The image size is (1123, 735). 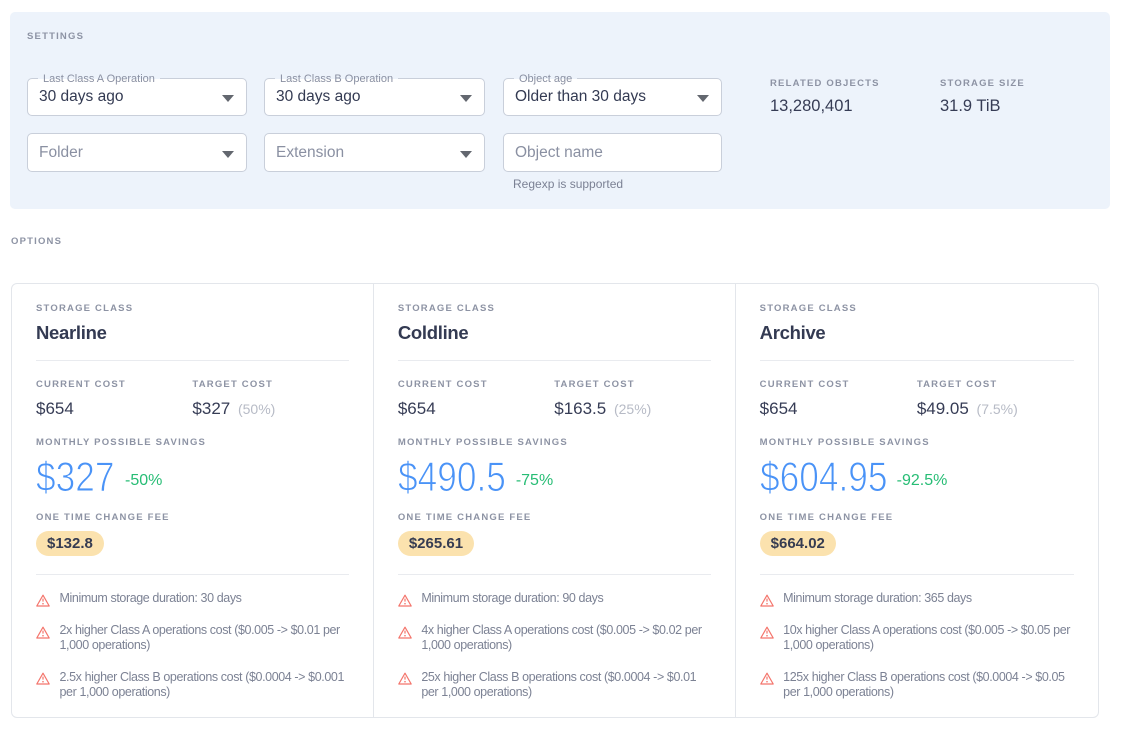 I want to click on svg-text: $327, so click(x=75, y=477).